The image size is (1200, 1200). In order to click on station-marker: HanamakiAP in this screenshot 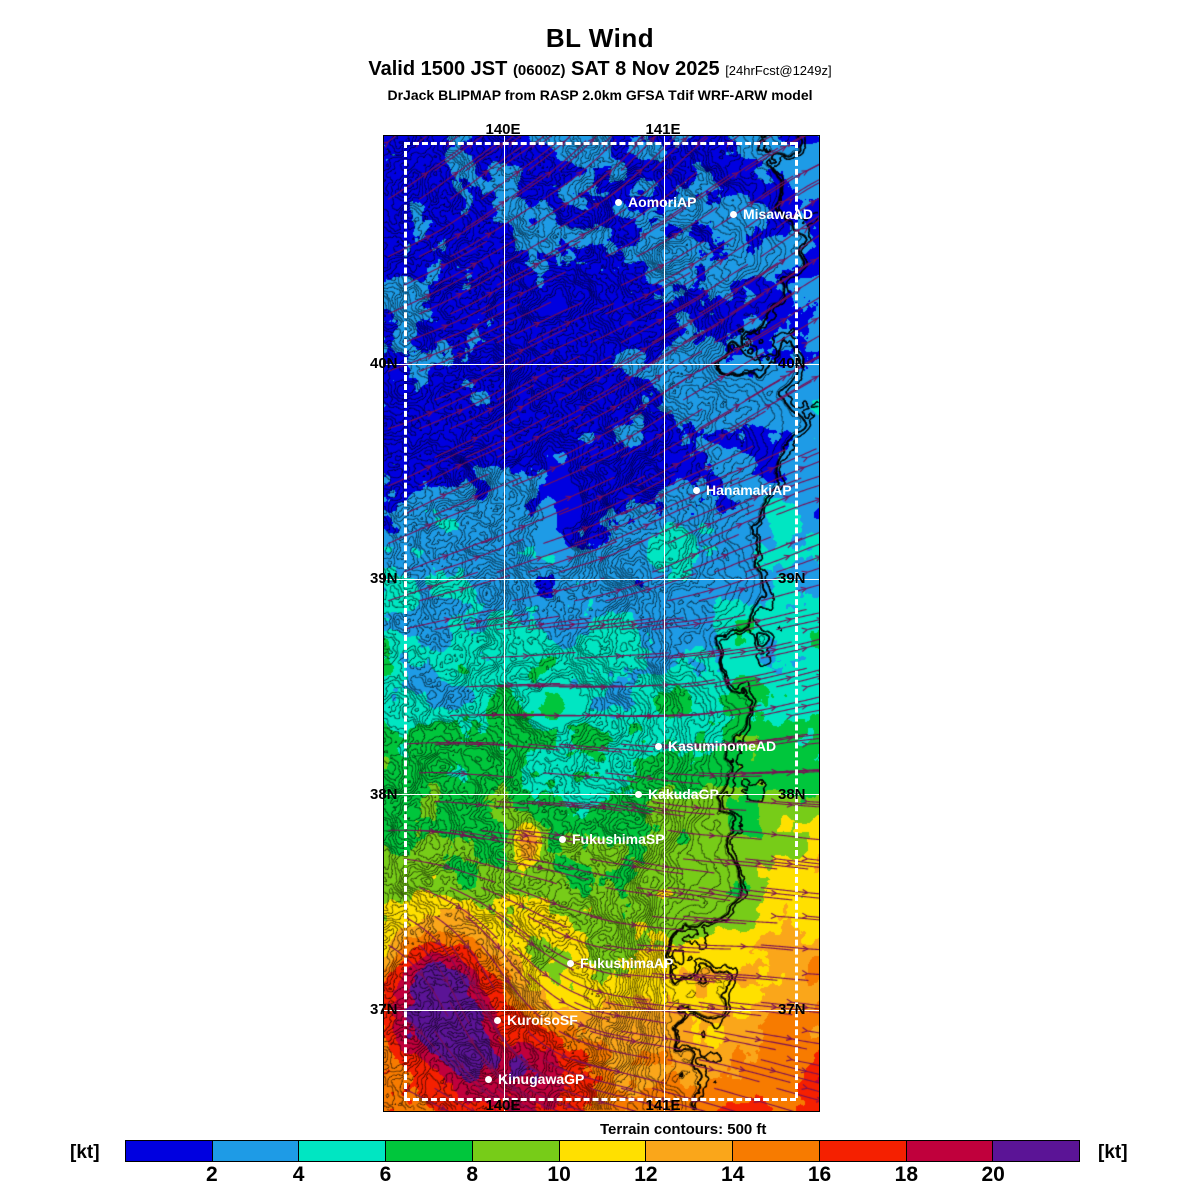, I will do `click(742, 490)`.